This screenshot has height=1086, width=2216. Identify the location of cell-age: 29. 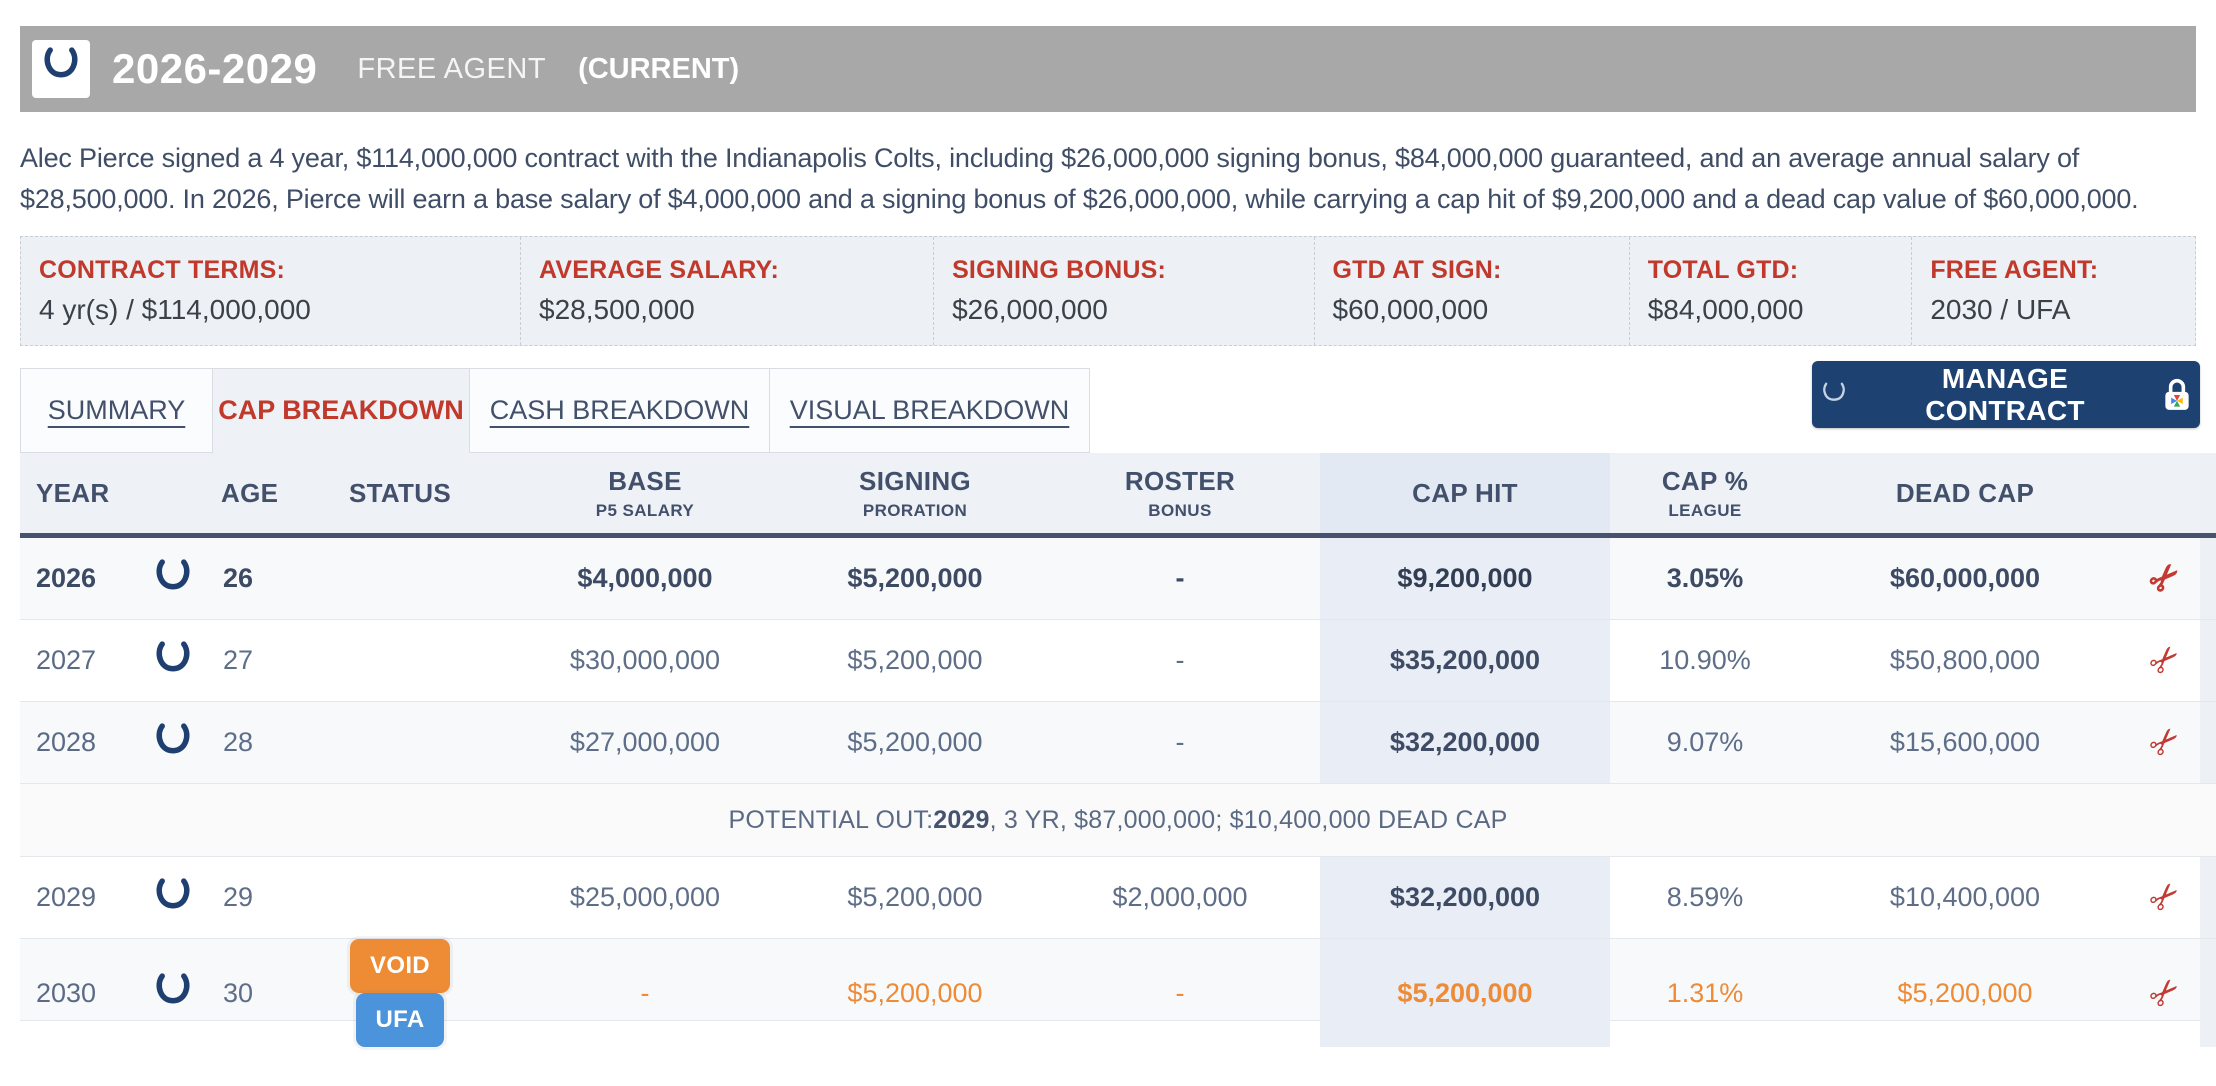
(238, 897).